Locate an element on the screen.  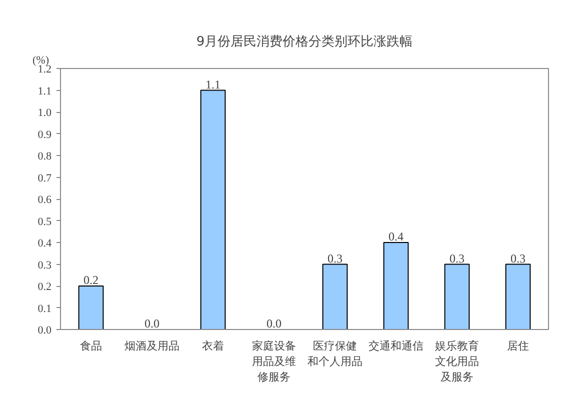
text: 0.1 is located at coordinates (45, 308).